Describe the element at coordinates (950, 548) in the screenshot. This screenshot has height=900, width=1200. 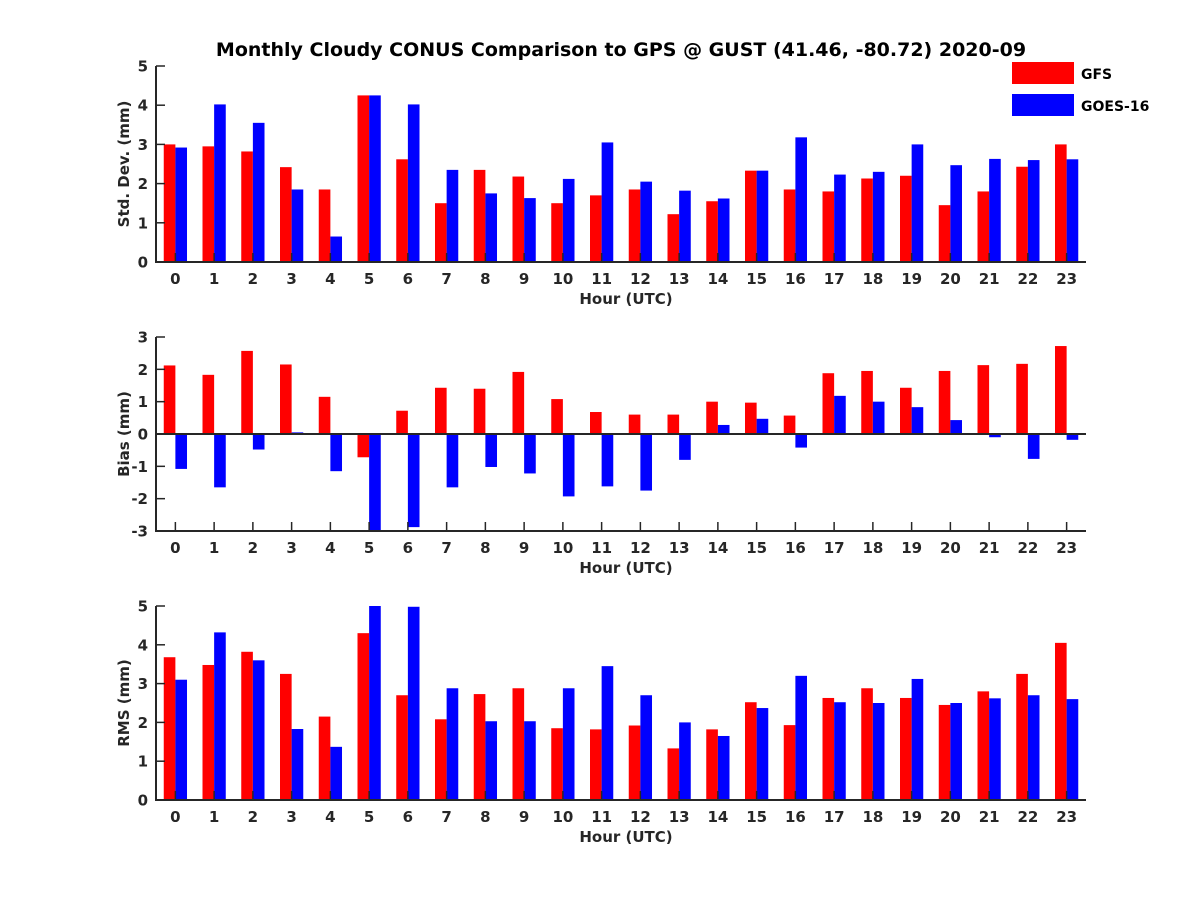
I see `x-tick-label: 20` at that location.